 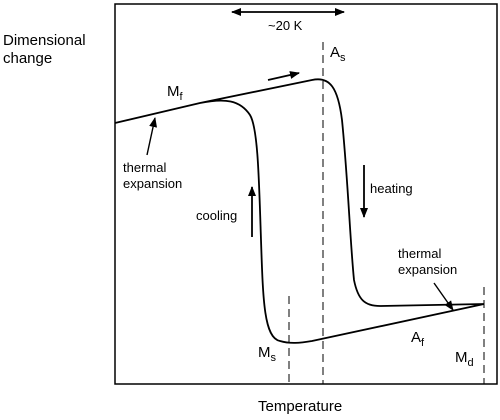 I want to click on y-axis-title-line1: Dimensional, so click(x=44, y=40).